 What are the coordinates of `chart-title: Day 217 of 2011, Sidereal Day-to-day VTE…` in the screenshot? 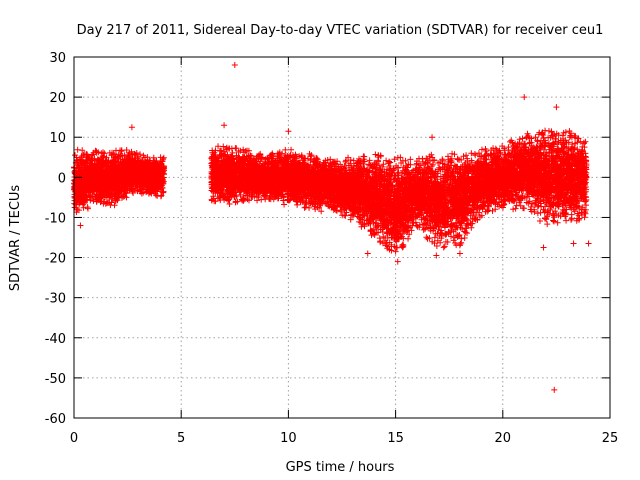 It's located at (340, 30).